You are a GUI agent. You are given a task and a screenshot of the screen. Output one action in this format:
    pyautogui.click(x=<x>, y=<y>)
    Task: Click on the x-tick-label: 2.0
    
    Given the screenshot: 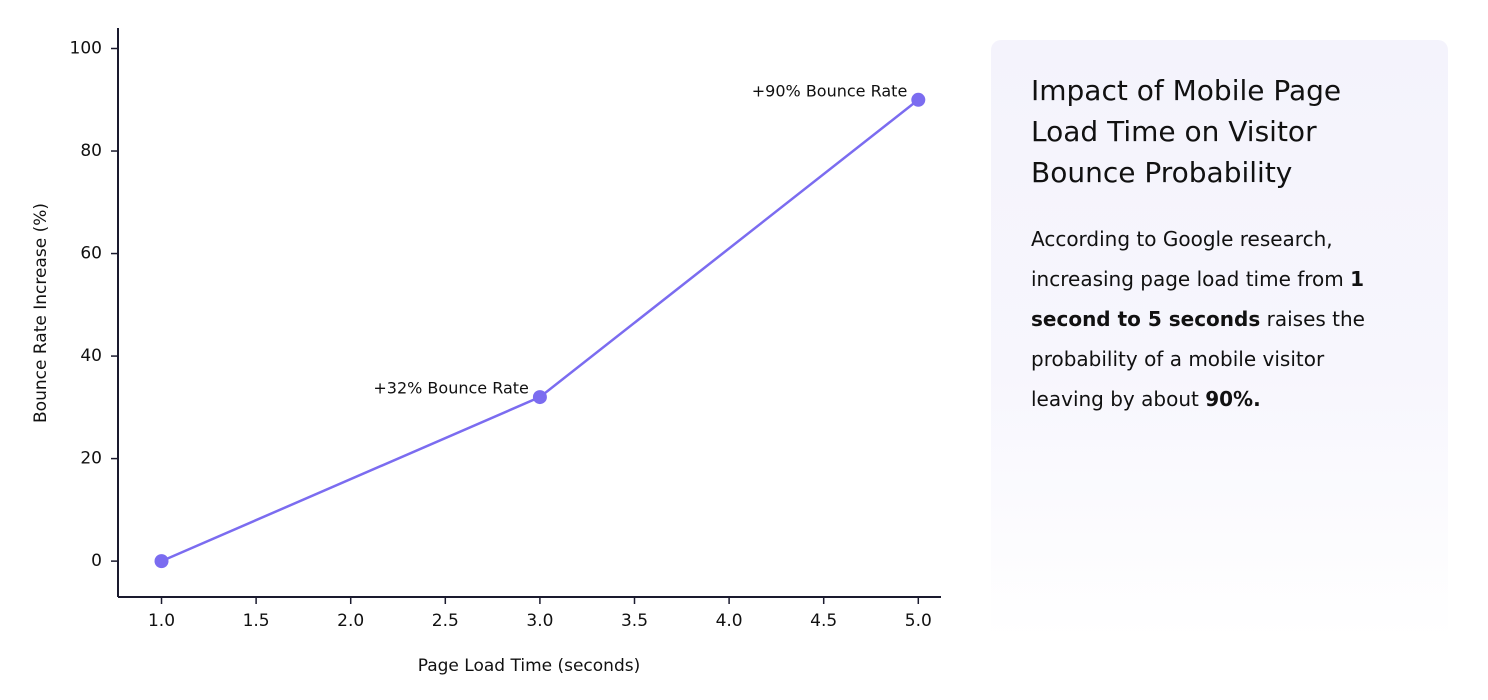 What is the action you would take?
    pyautogui.click(x=350, y=621)
    